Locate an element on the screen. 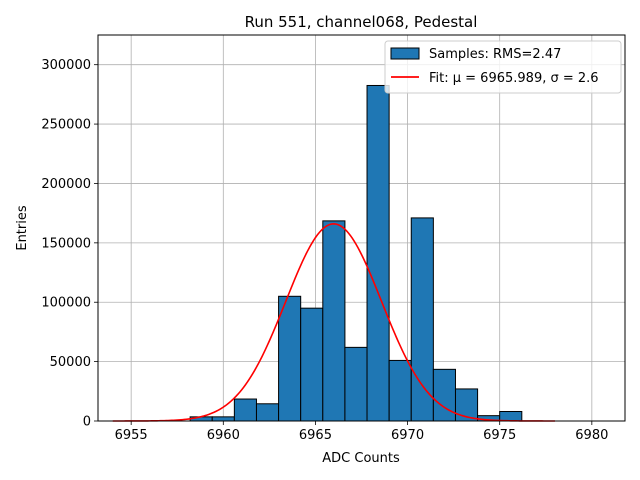 The width and height of the screenshot is (640, 480). legend-box is located at coordinates (503, 67).